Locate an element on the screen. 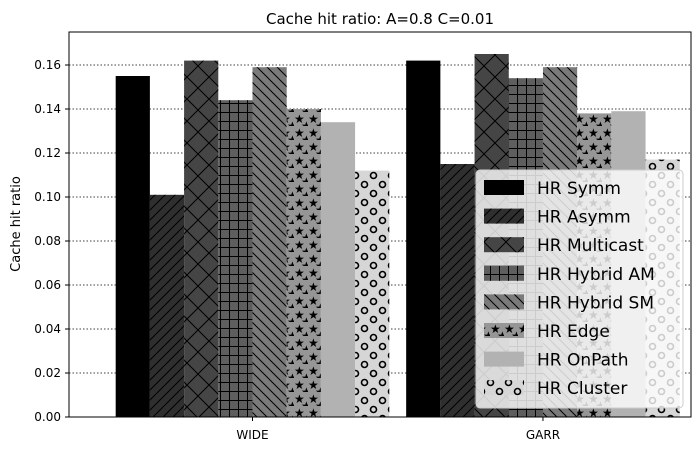 The image size is (700, 455). y-tick-label: 0.02 is located at coordinates (47, 373).